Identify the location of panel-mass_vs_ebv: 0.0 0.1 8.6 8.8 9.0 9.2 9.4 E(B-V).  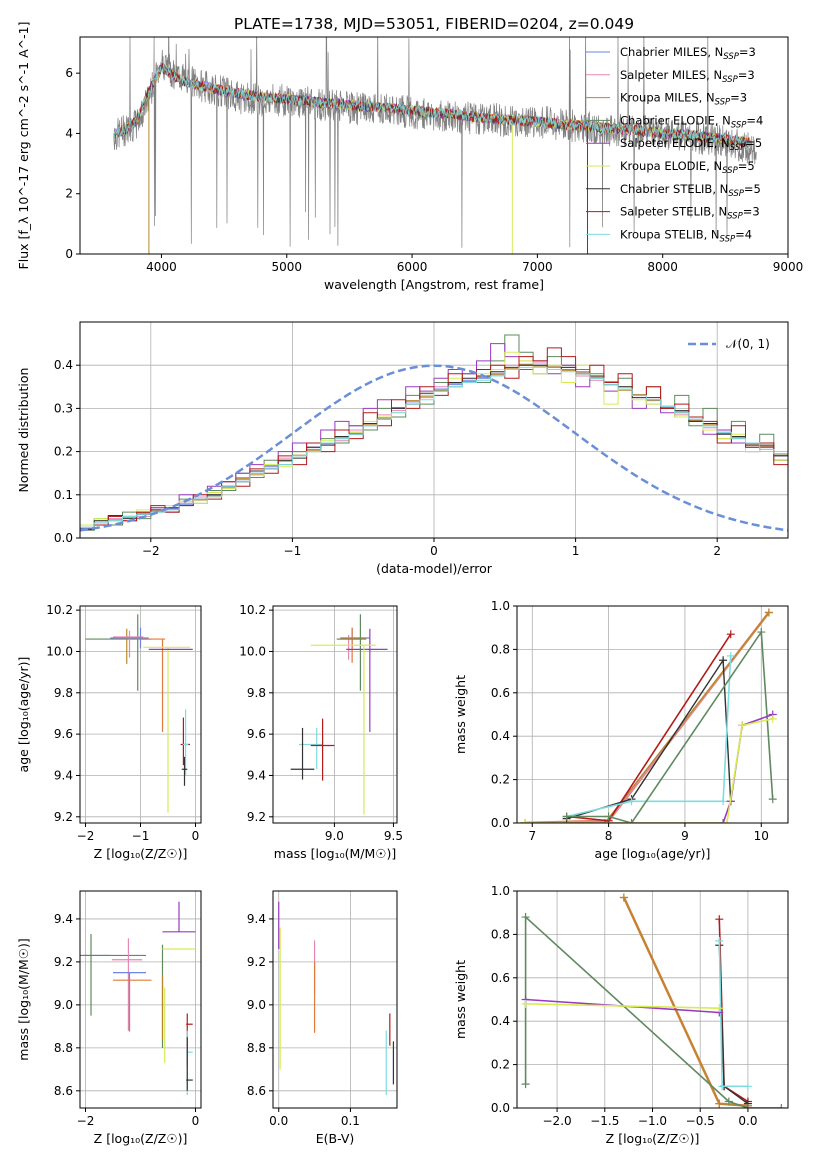
(322, 1018).